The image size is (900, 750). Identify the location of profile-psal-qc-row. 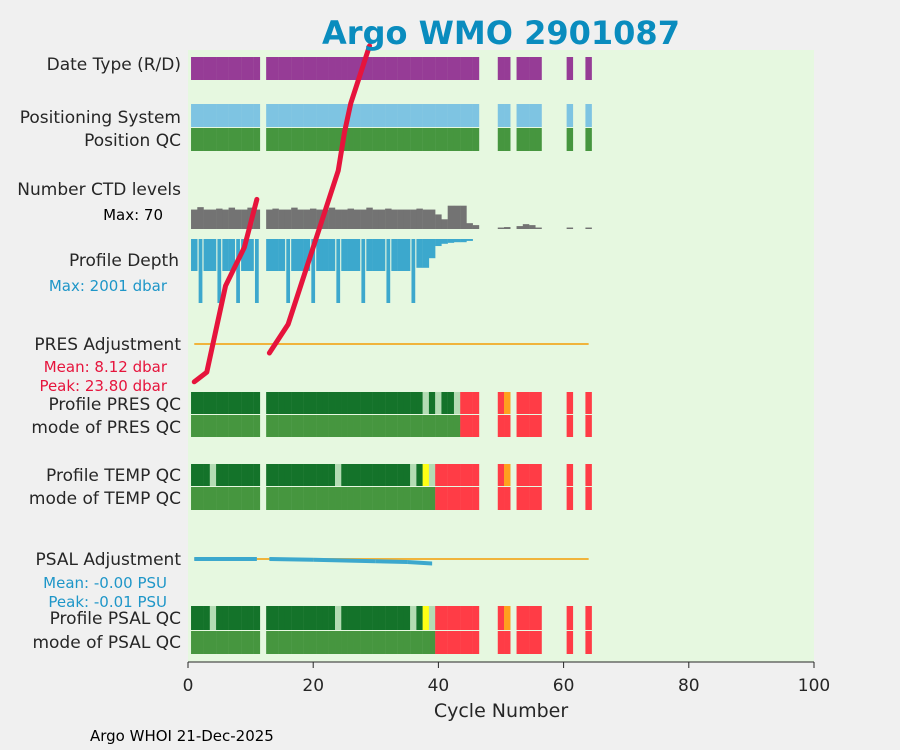
(391, 618).